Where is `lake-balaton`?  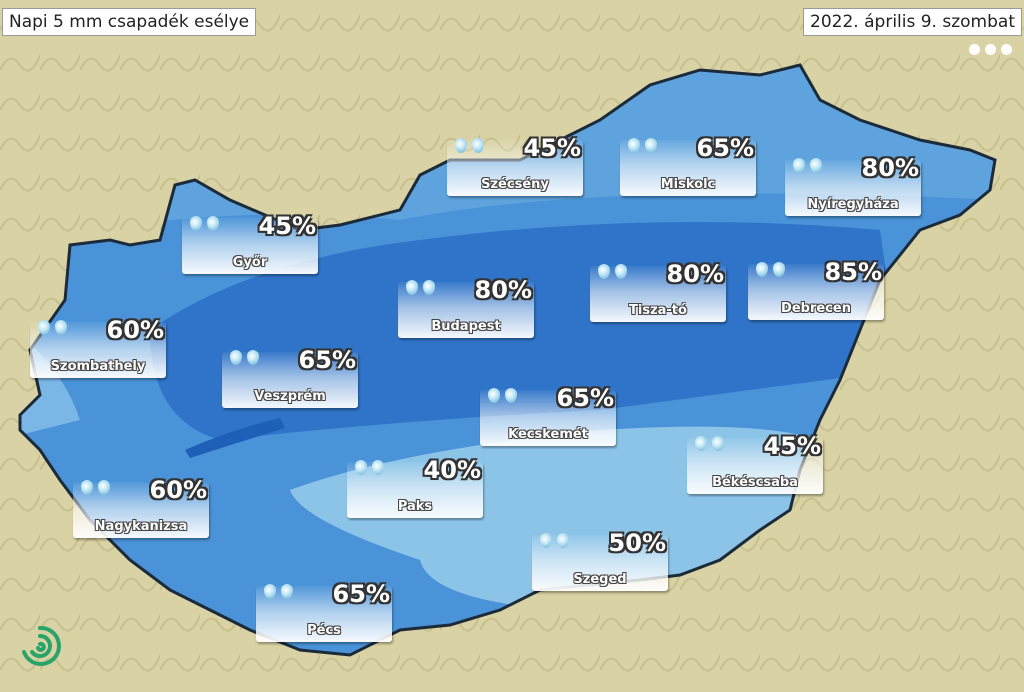
lake-balaton is located at coordinates (235, 438).